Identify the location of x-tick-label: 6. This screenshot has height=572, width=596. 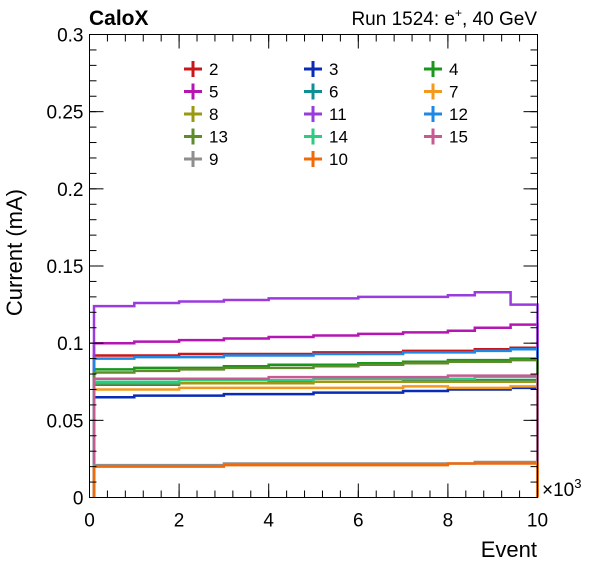
(358, 521).